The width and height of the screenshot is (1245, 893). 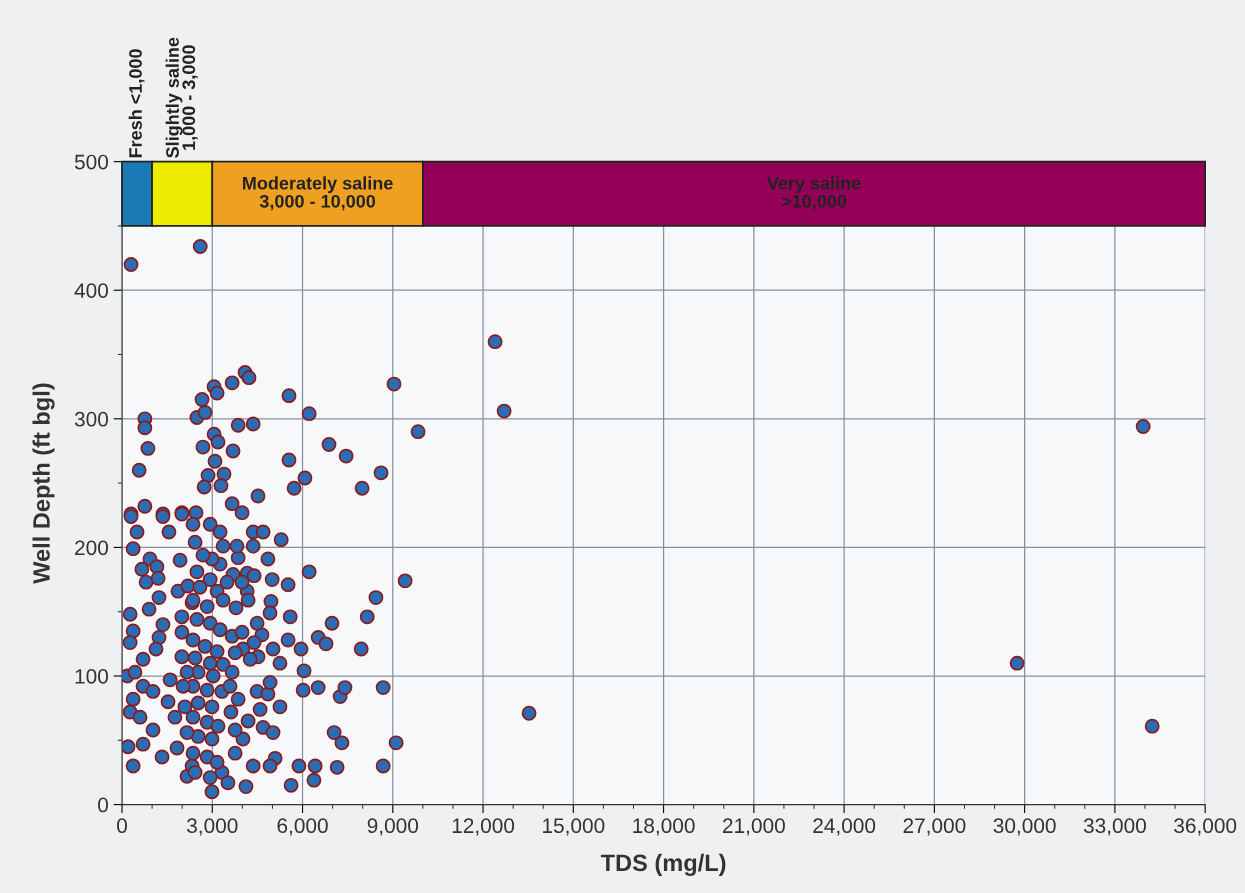 I want to click on x-tick-label: 30,000, so click(x=1024, y=827).